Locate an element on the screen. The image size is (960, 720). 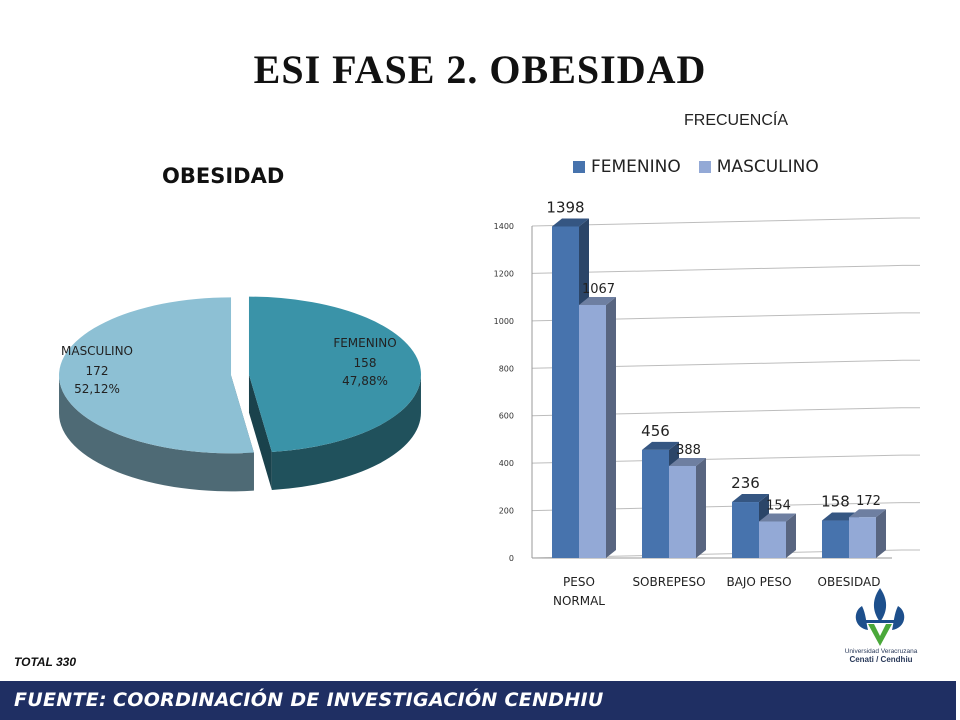
legend-label-masculino: MASCULINO is located at coordinates (767, 167).